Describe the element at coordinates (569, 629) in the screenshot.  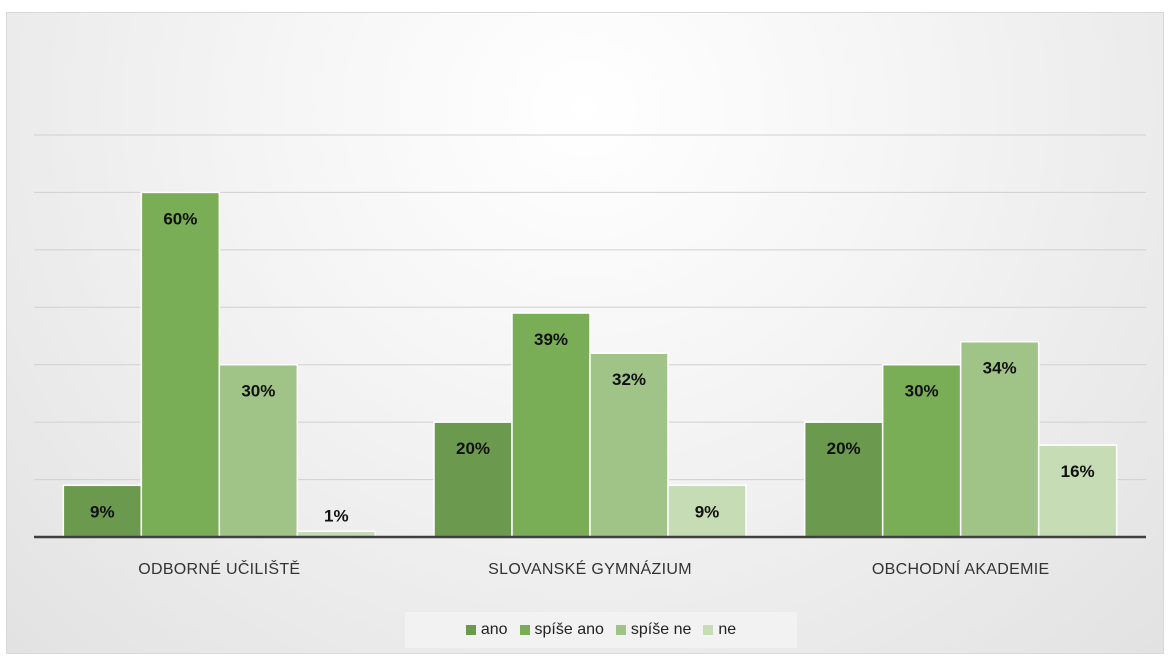
I see `legend-label: spíše ano` at that location.